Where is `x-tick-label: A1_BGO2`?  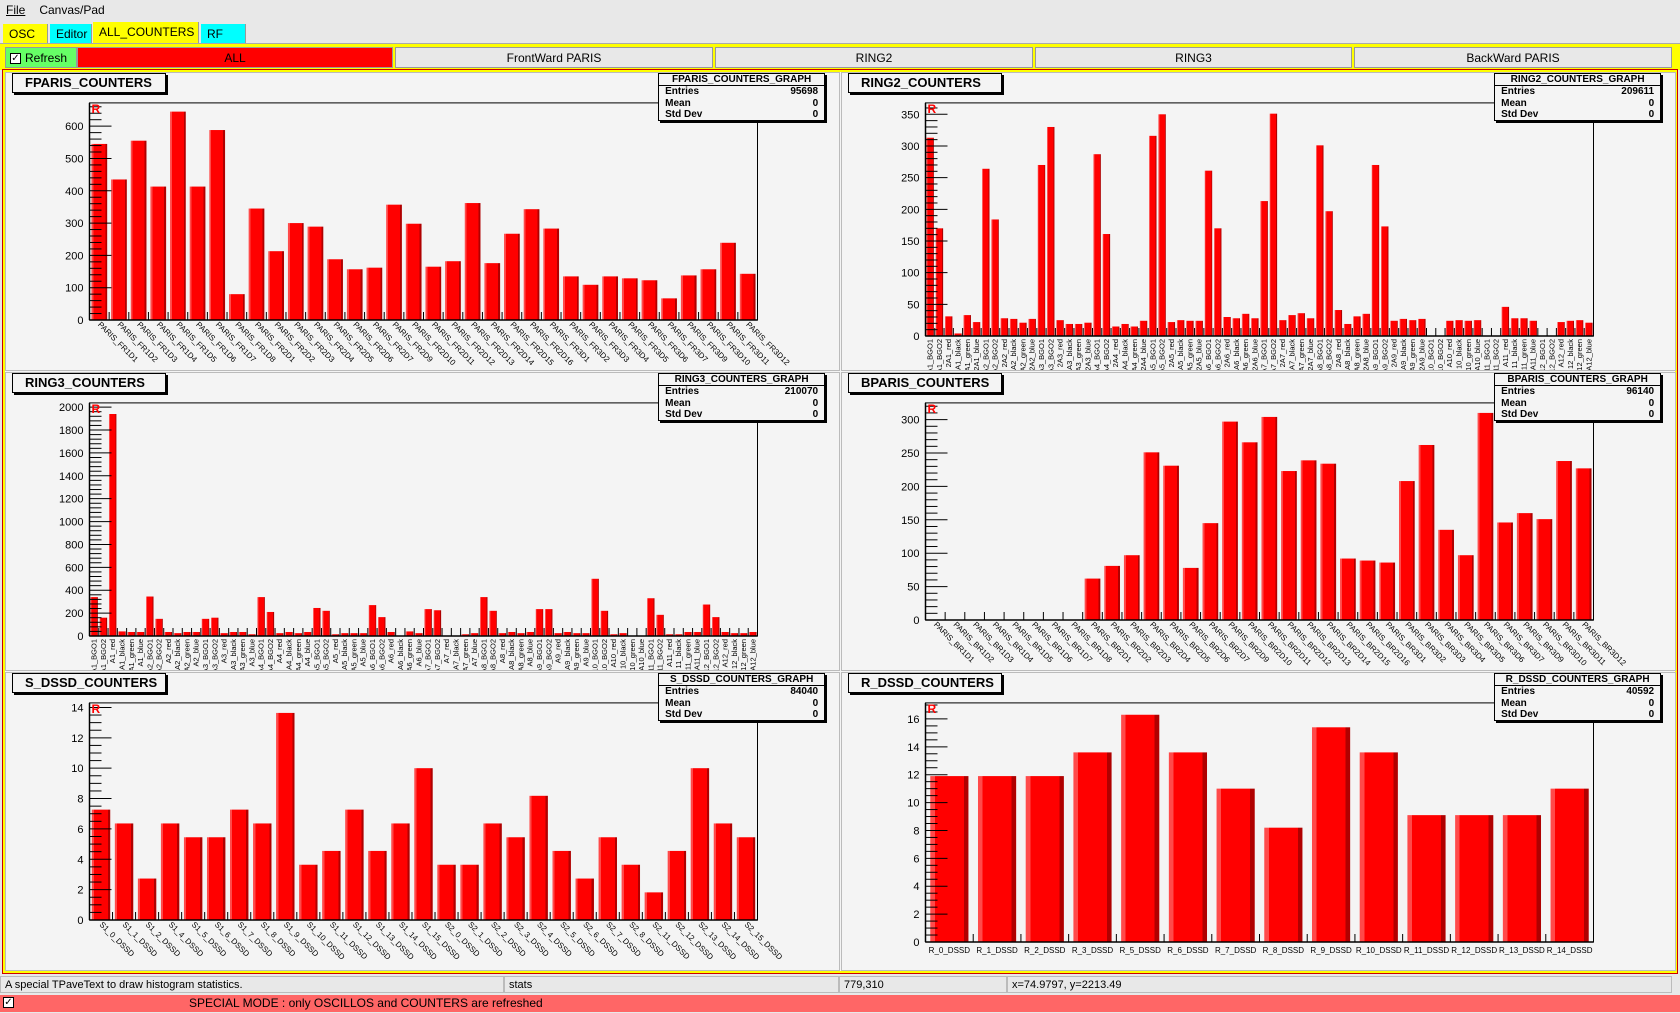
x-tick-label: A1_BGO2 is located at coordinates (103, 655).